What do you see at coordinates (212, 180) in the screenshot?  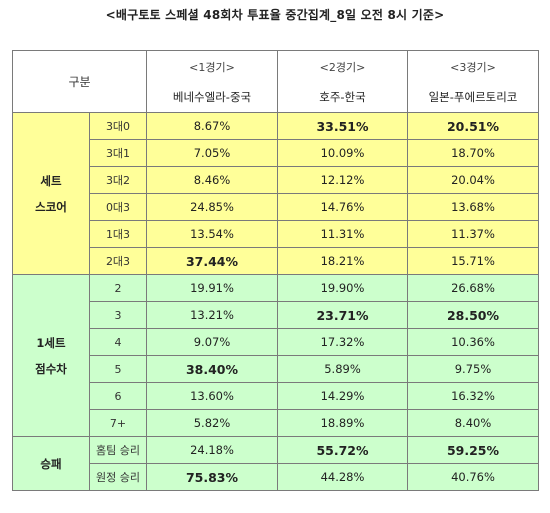 I see `vote-rate-cell: 8.46%` at bounding box center [212, 180].